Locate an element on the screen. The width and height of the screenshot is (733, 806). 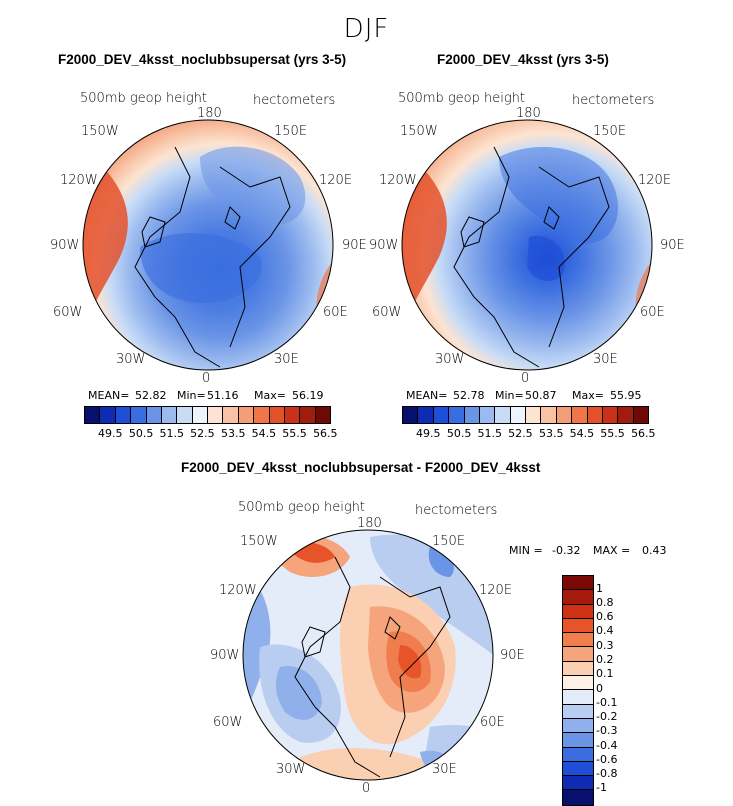
panel3-tick: 0.2 is located at coordinates (605, 659).